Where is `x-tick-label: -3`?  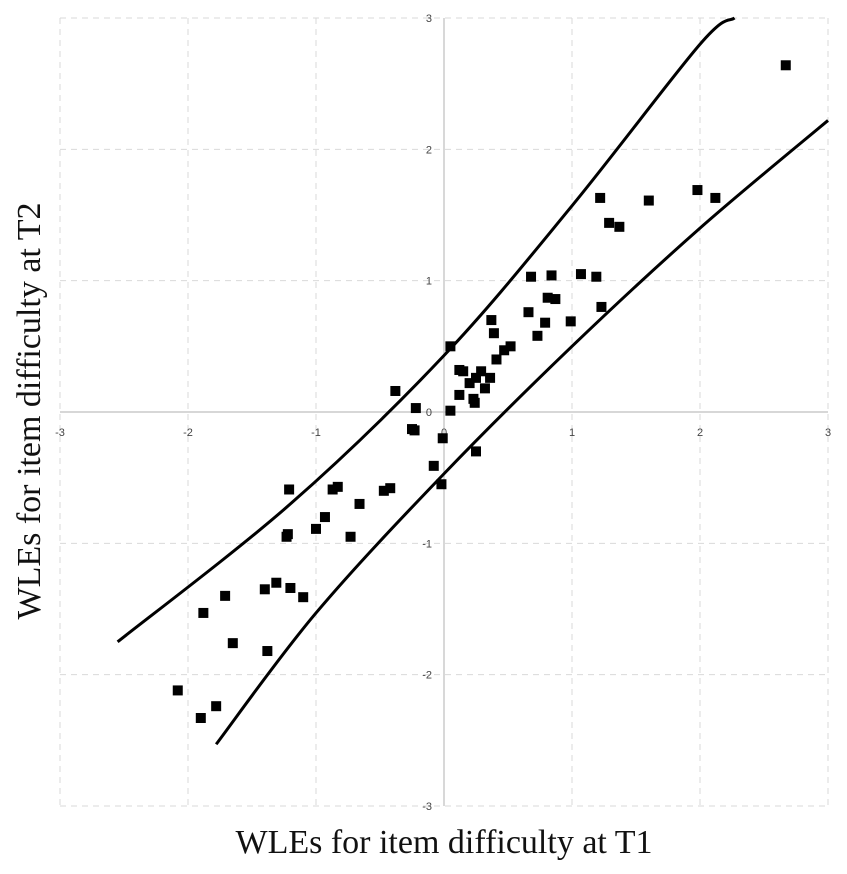 x-tick-label: -3 is located at coordinates (60, 433).